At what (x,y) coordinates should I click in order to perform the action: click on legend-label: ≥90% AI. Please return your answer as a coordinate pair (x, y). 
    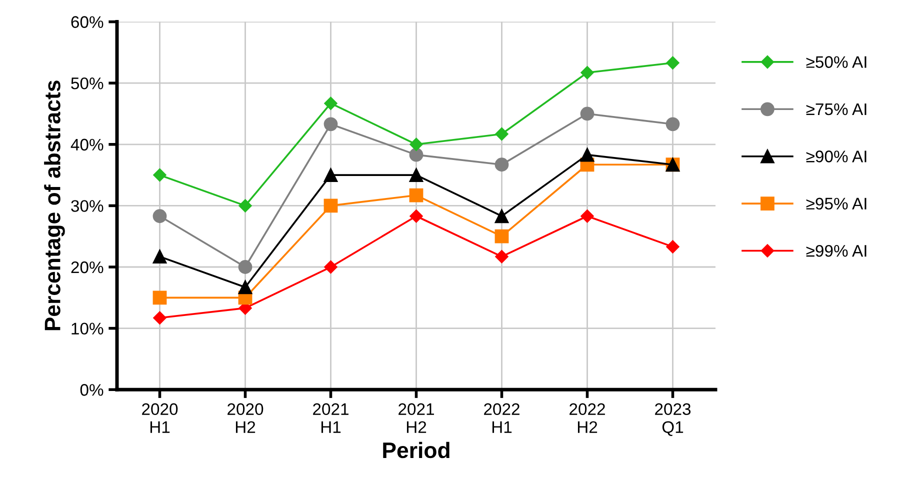
    Looking at the image, I should click on (836, 156).